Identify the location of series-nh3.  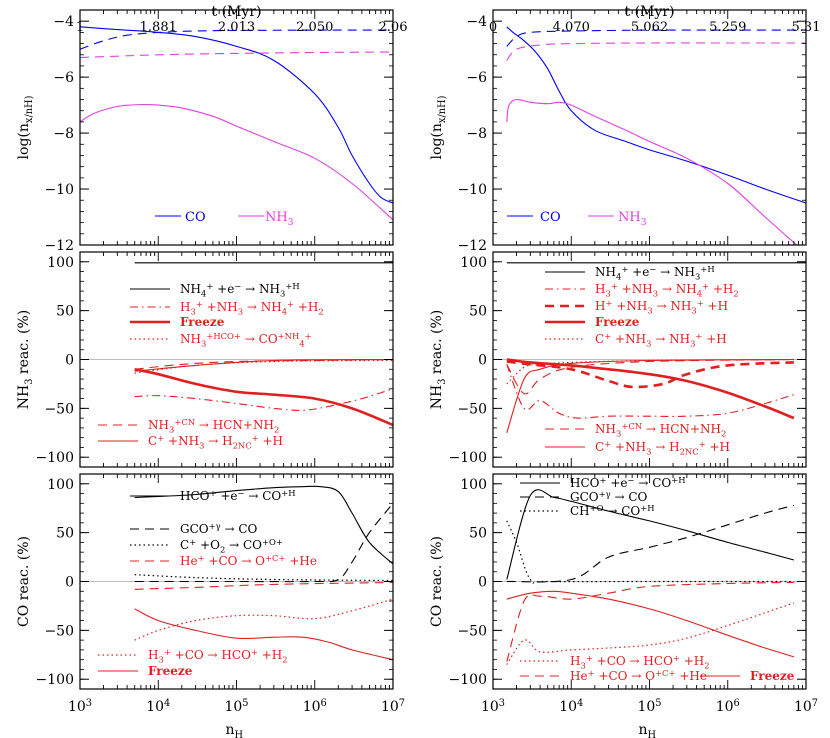
(652, 171).